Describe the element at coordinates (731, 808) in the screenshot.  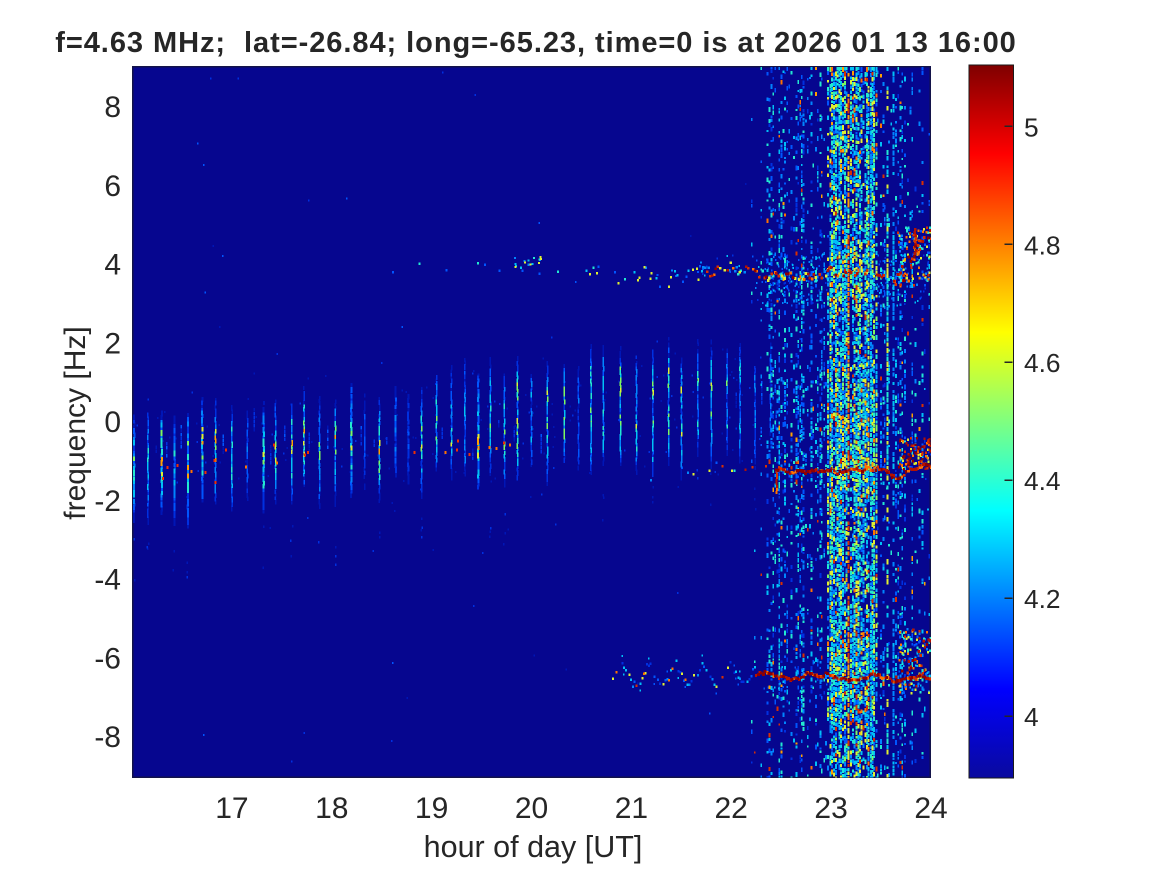
I see `svg-text: 22` at that location.